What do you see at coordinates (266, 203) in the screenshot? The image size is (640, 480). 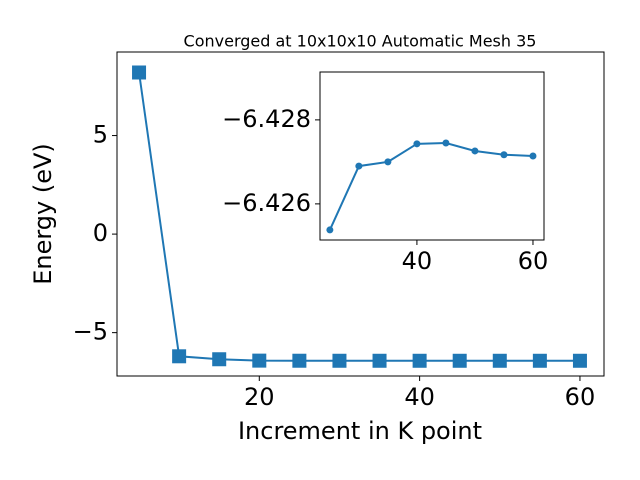 I see `y-tick-label: −6.426` at bounding box center [266, 203].